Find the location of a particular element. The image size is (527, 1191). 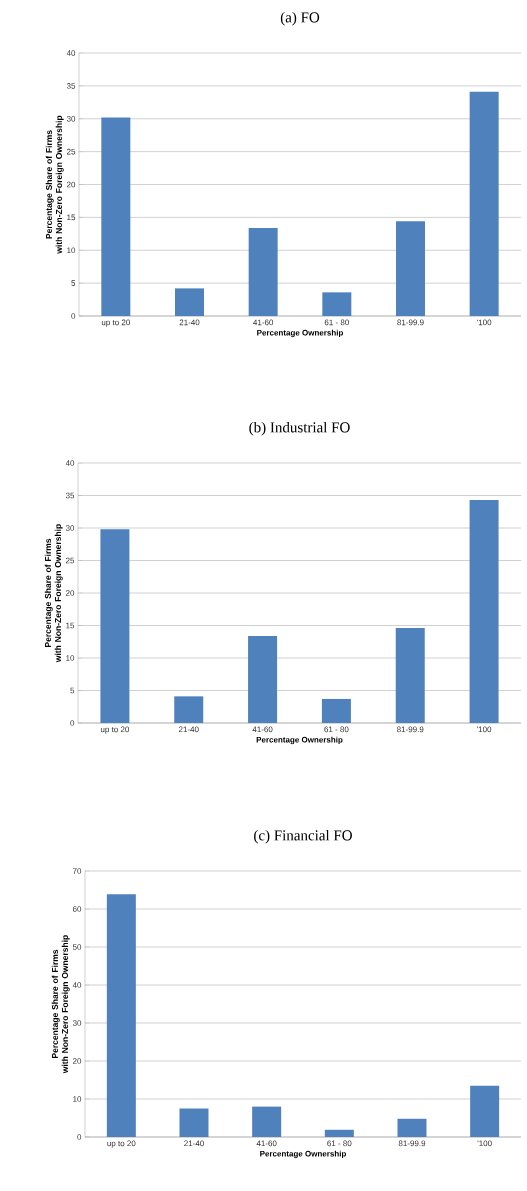

chart-title: (c) Financial FO is located at coordinates (303, 836).